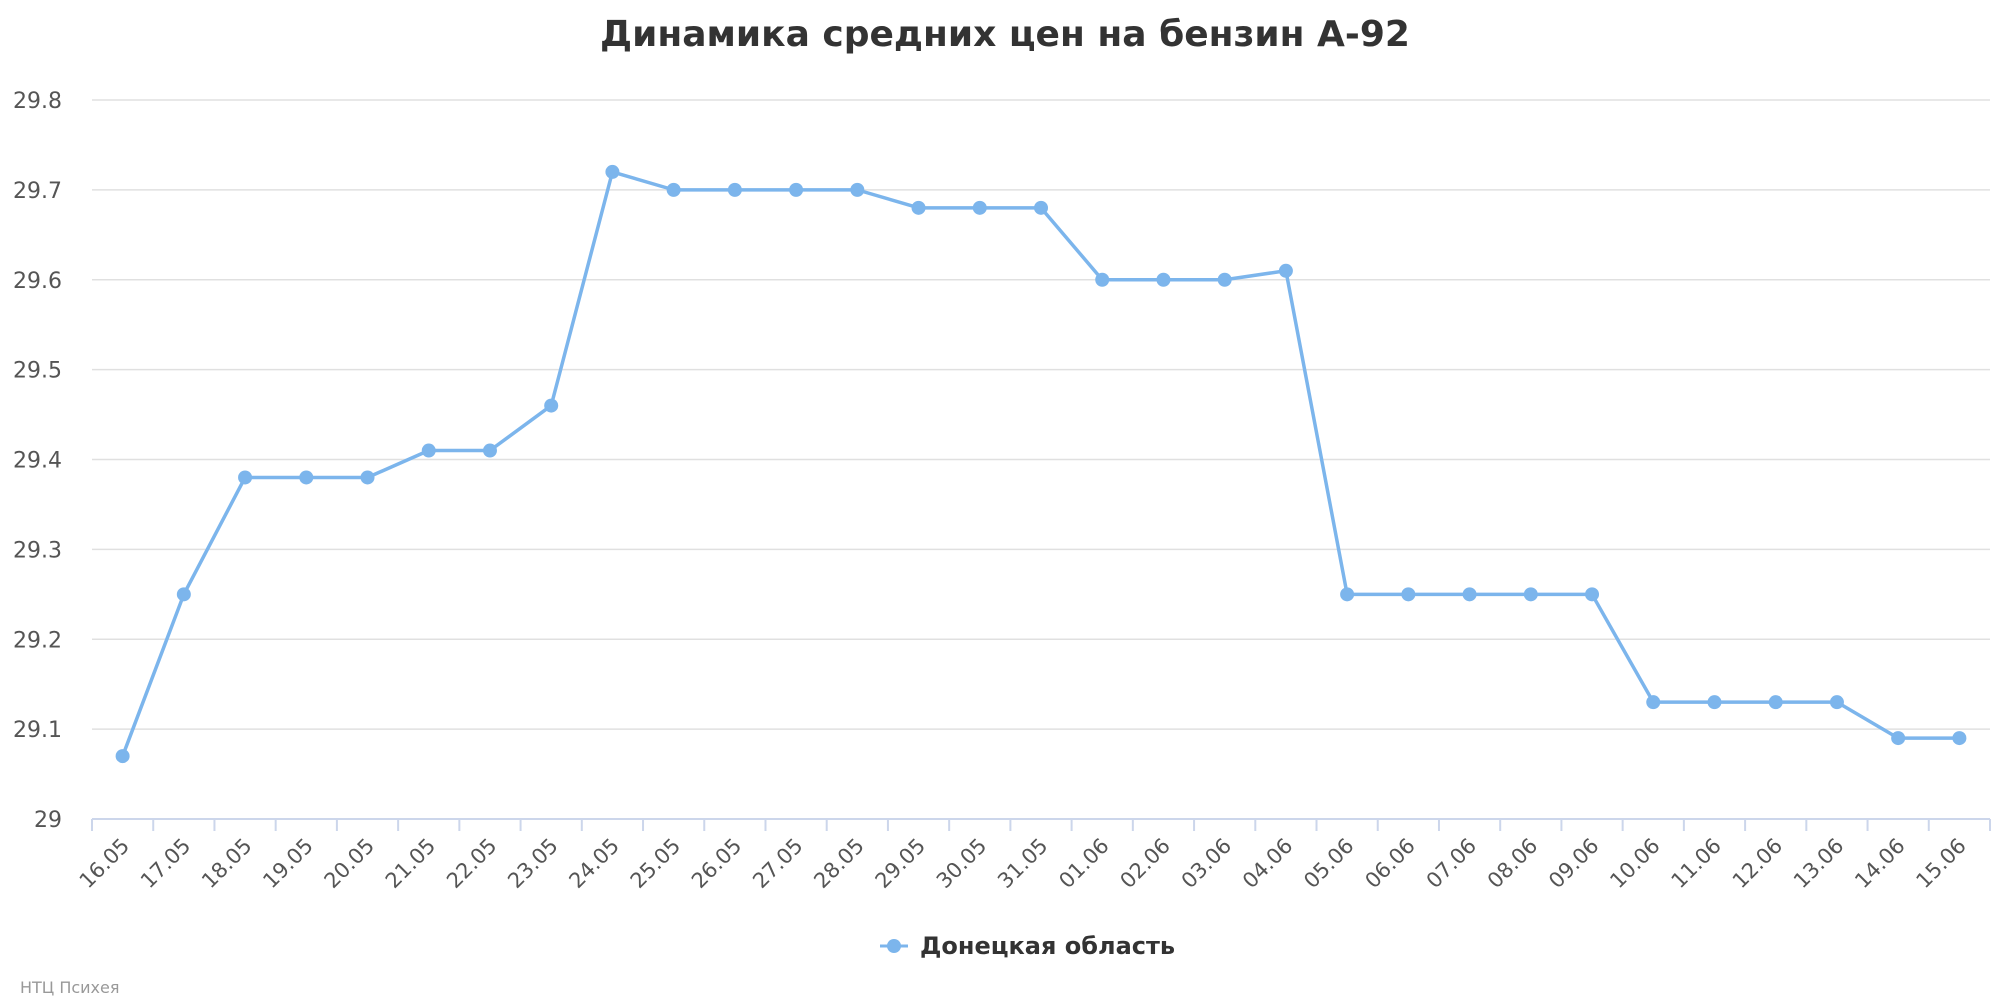 The width and height of the screenshot is (2000, 1000). I want to click on x-tick-label: 16.05, so click(104, 863).